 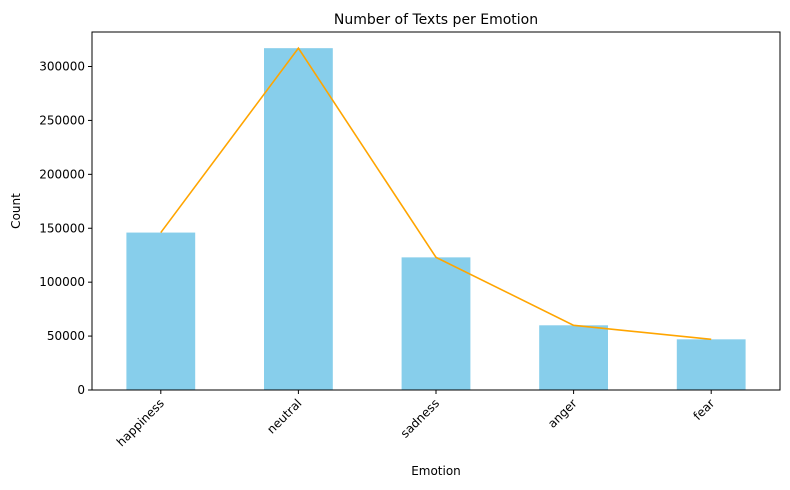 I want to click on x-axis: happiness neutral sadness anger fear, so click(x=415, y=419).